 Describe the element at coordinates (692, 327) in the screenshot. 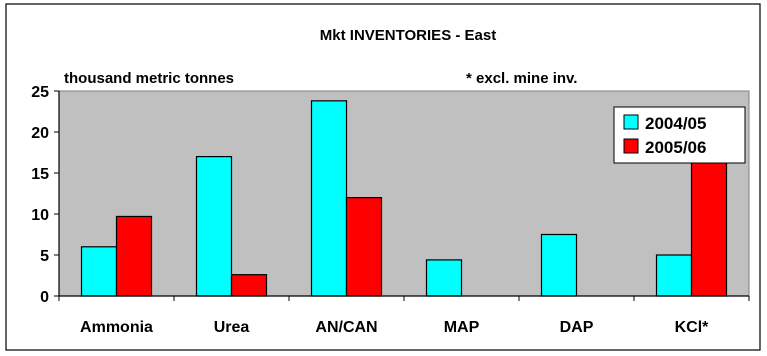

I see `x-tick-label: KCl*` at that location.